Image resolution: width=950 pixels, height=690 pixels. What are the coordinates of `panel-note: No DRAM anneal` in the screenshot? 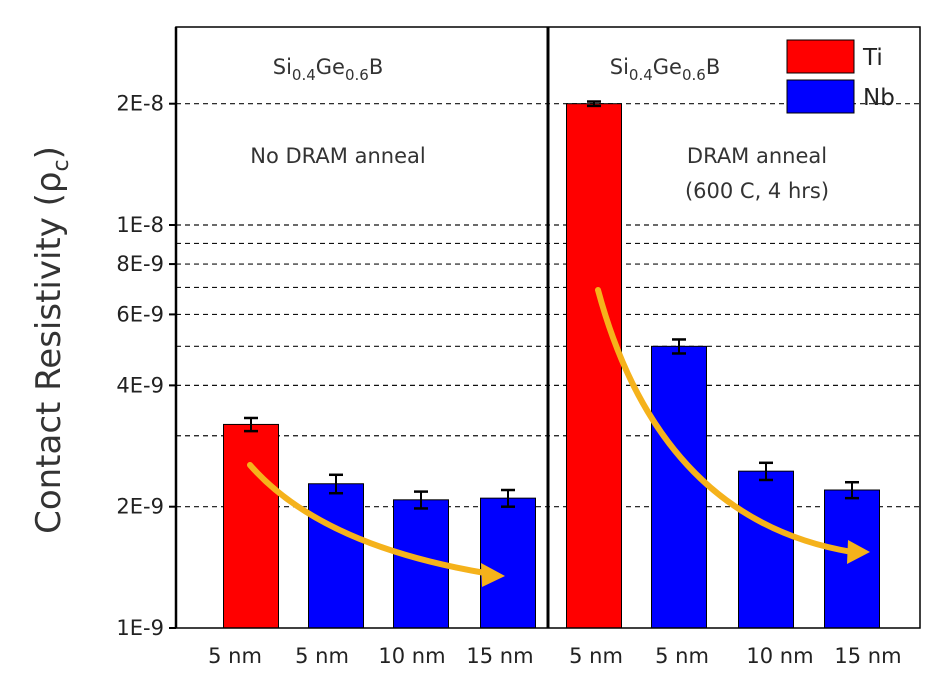 It's located at (337, 156).